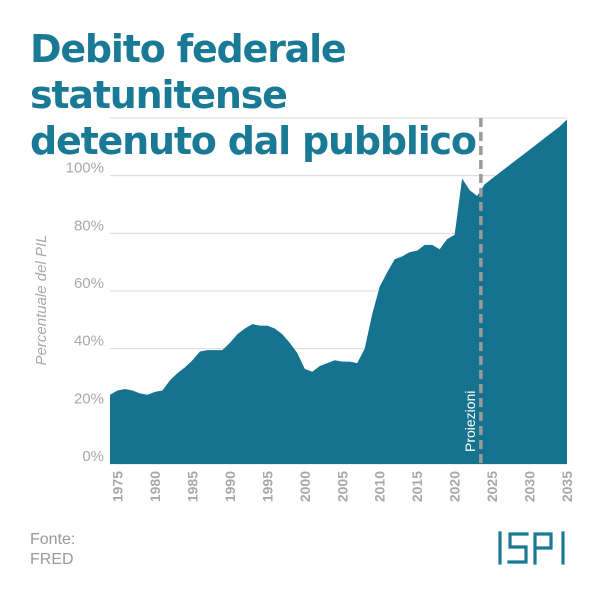  I want to click on x-tick-label-1985: 1985, so click(192, 486).